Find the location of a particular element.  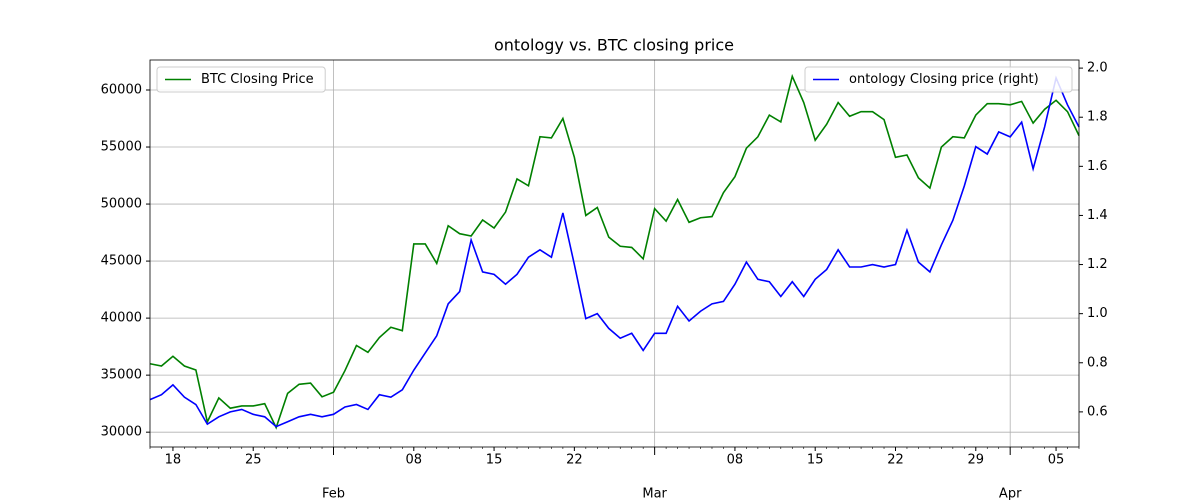

y2-tick-label: 1.4 is located at coordinates (1097, 215).